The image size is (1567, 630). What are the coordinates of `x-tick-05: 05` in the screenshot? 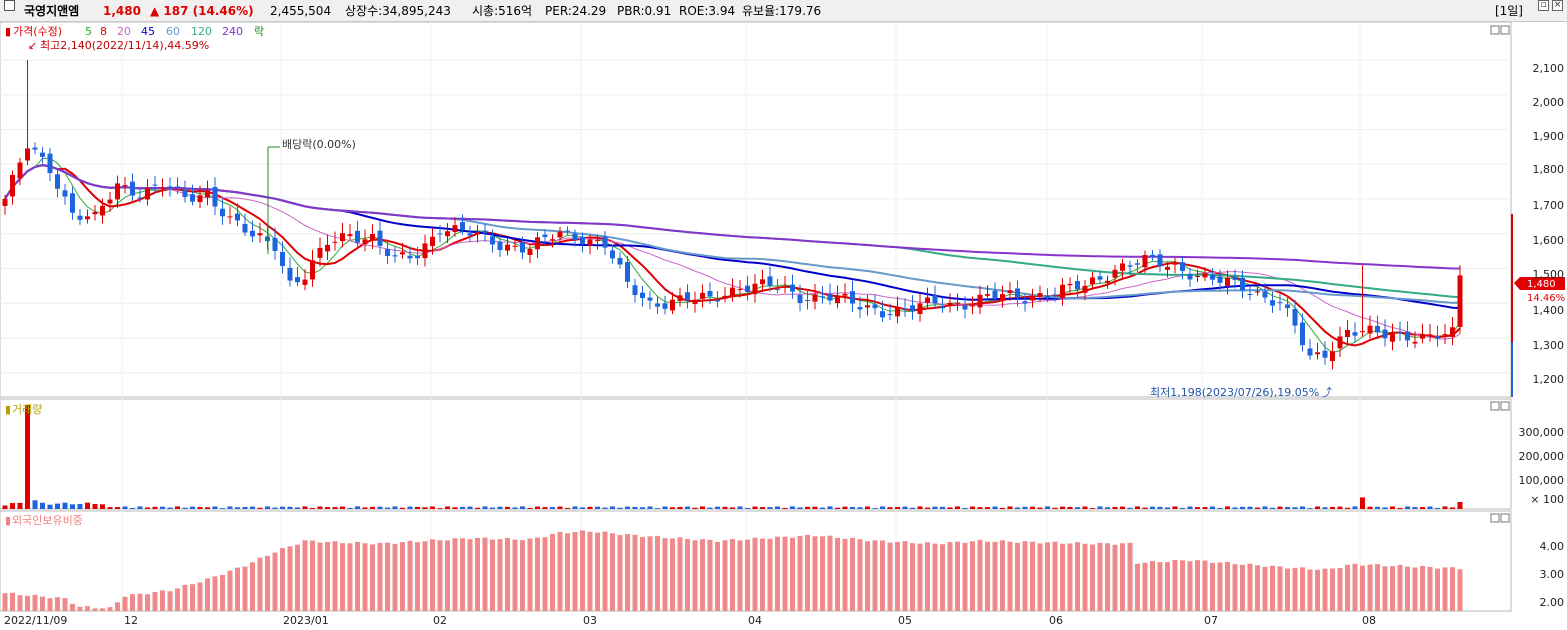 It's located at (905, 620).